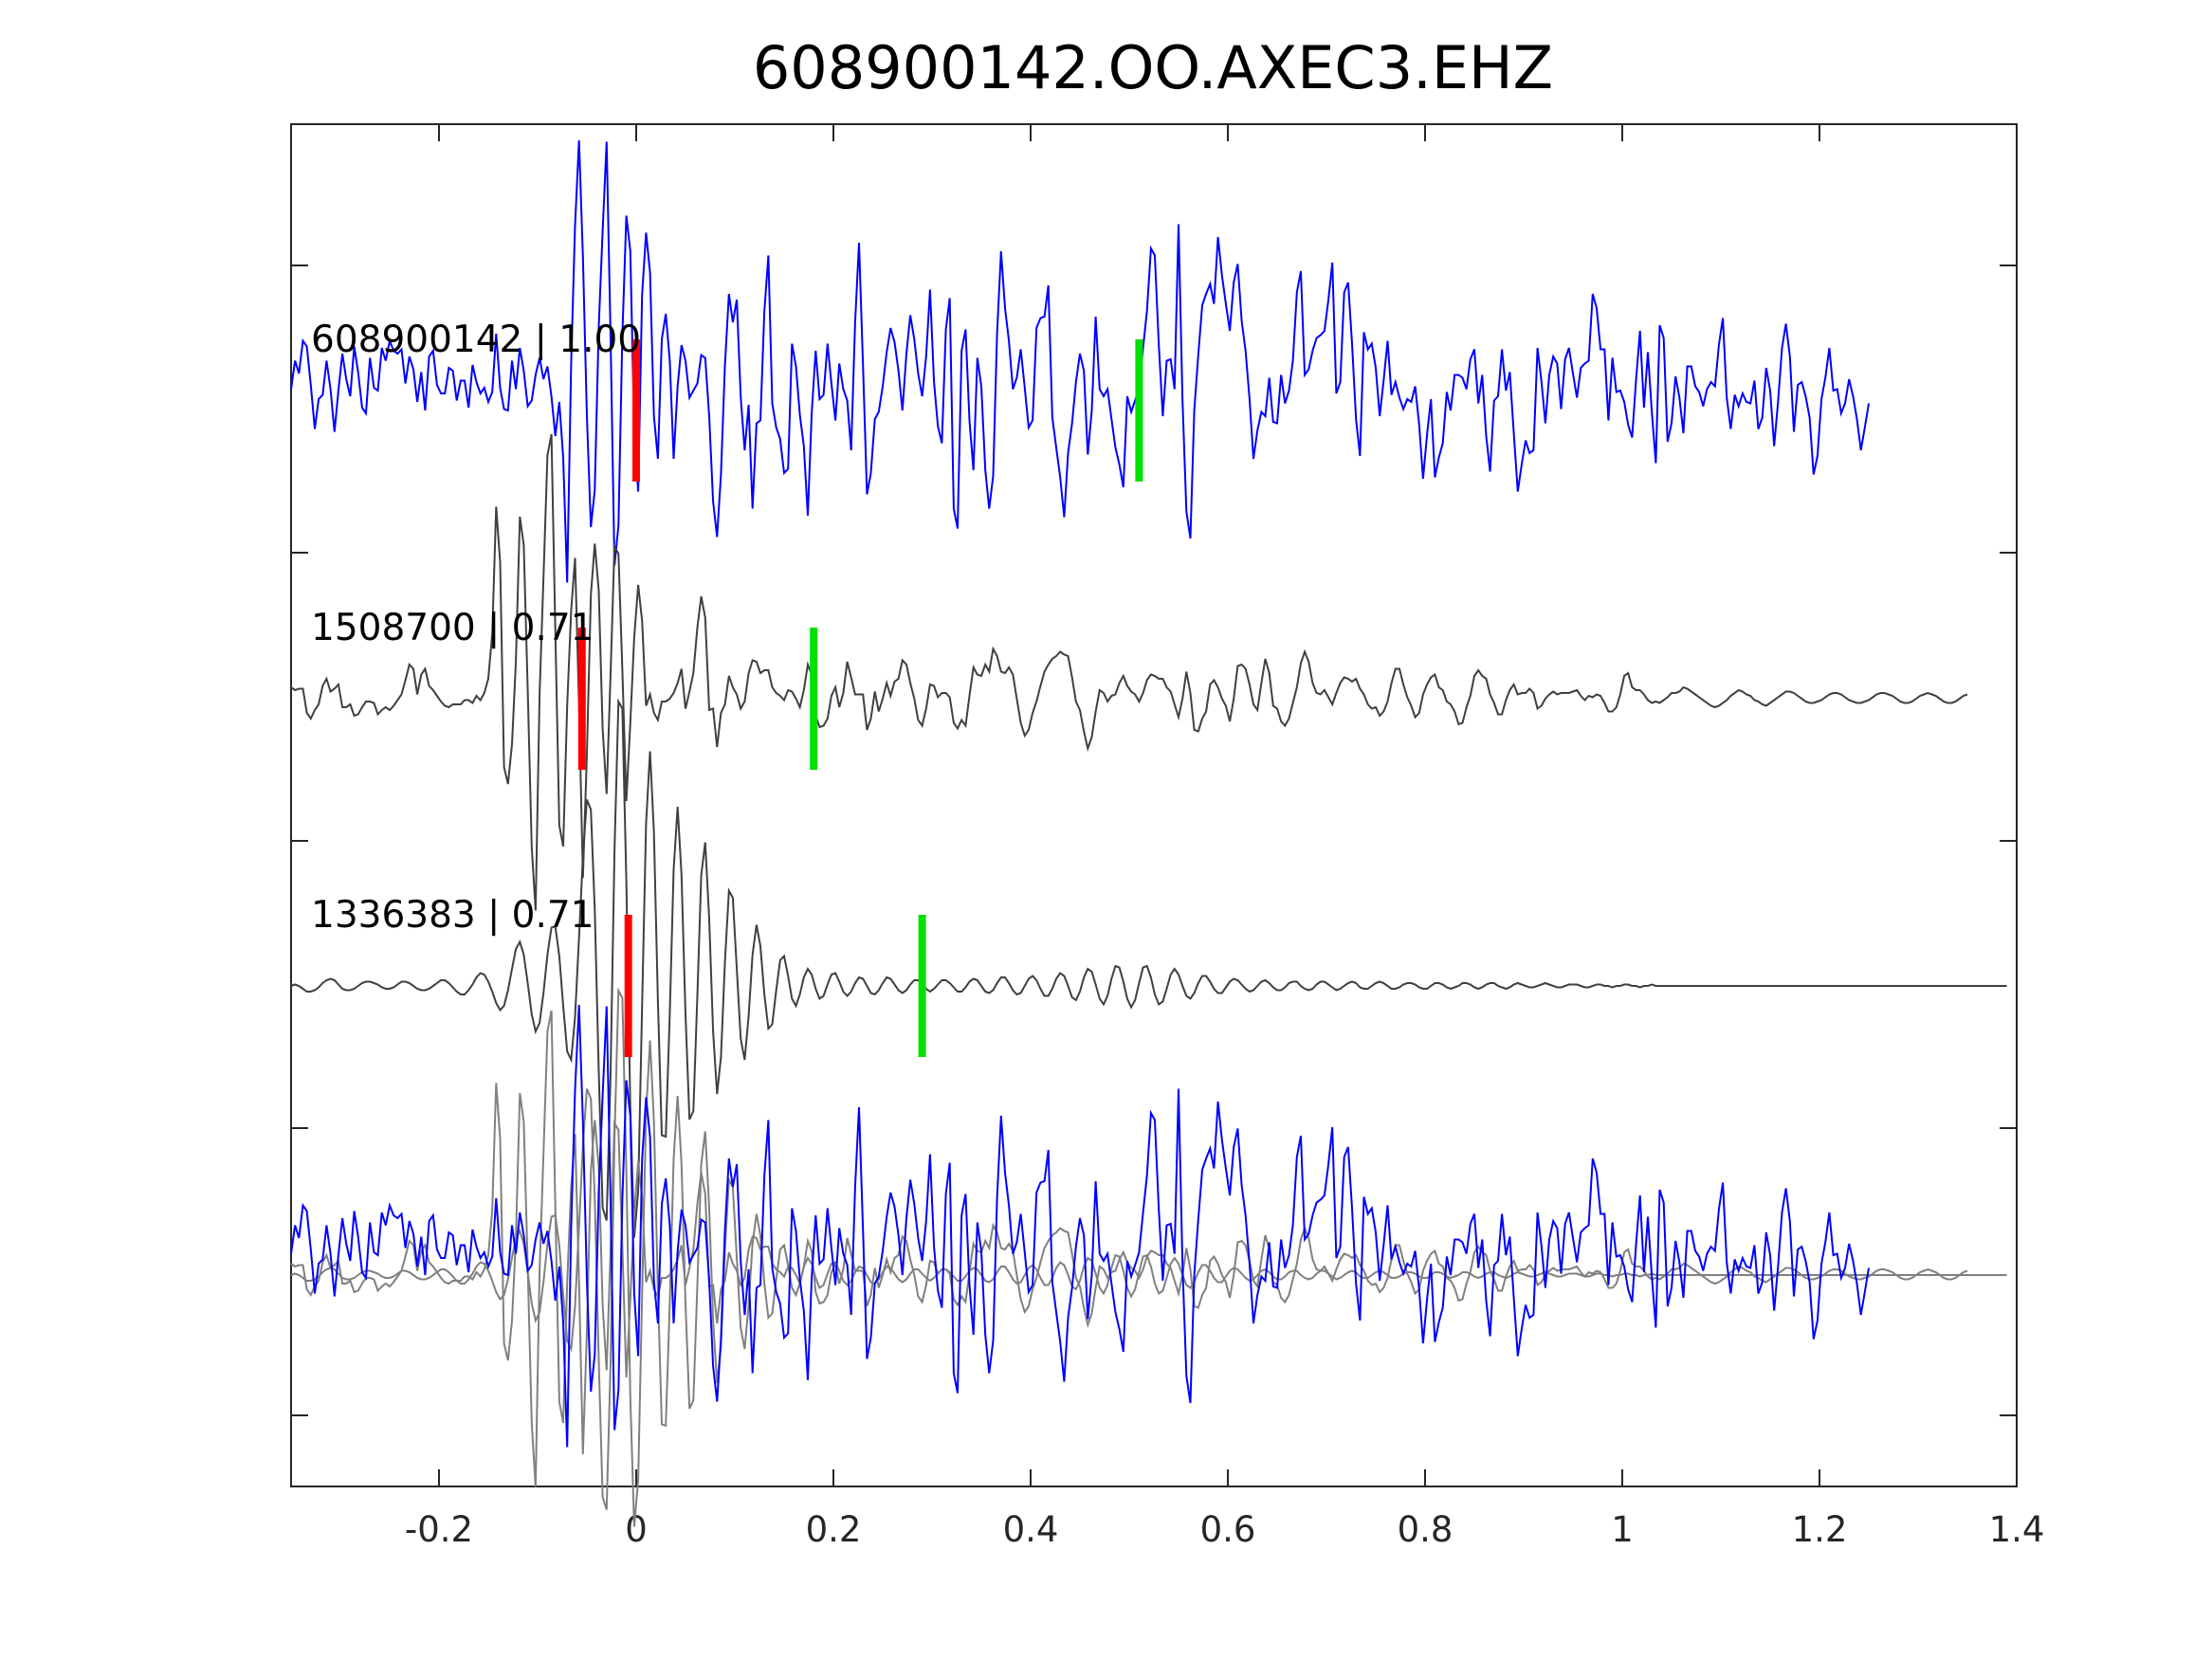 Image resolution: width=2212 pixels, height=1659 pixels. I want to click on chart-title: 608900142.OO.AXEC3.EHZ, so click(1153, 67).